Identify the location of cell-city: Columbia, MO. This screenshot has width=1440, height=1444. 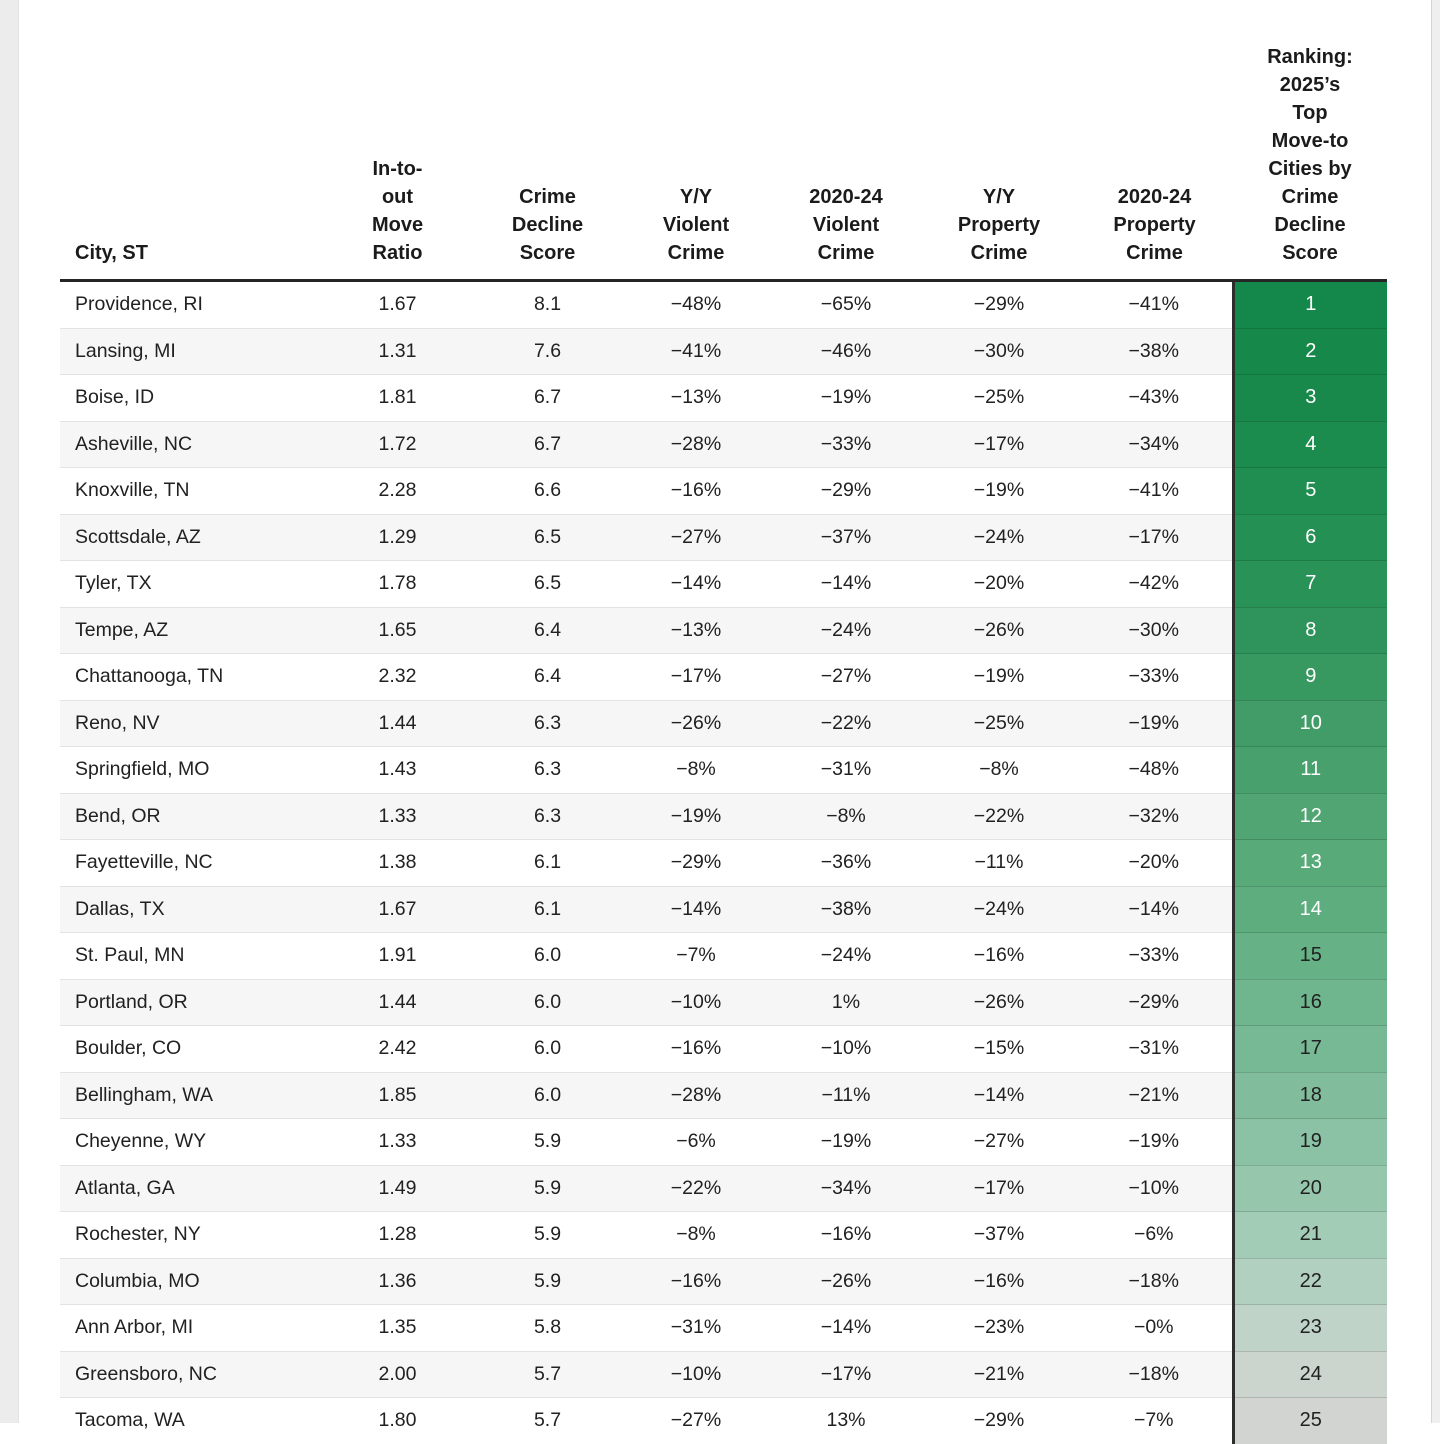
(191, 1281).